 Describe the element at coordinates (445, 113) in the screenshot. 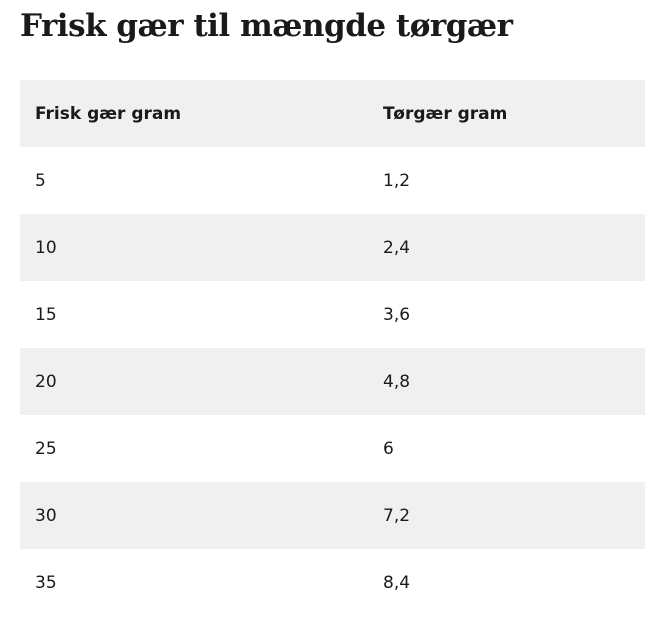

I see `column-header: Tørgær gram` at that location.